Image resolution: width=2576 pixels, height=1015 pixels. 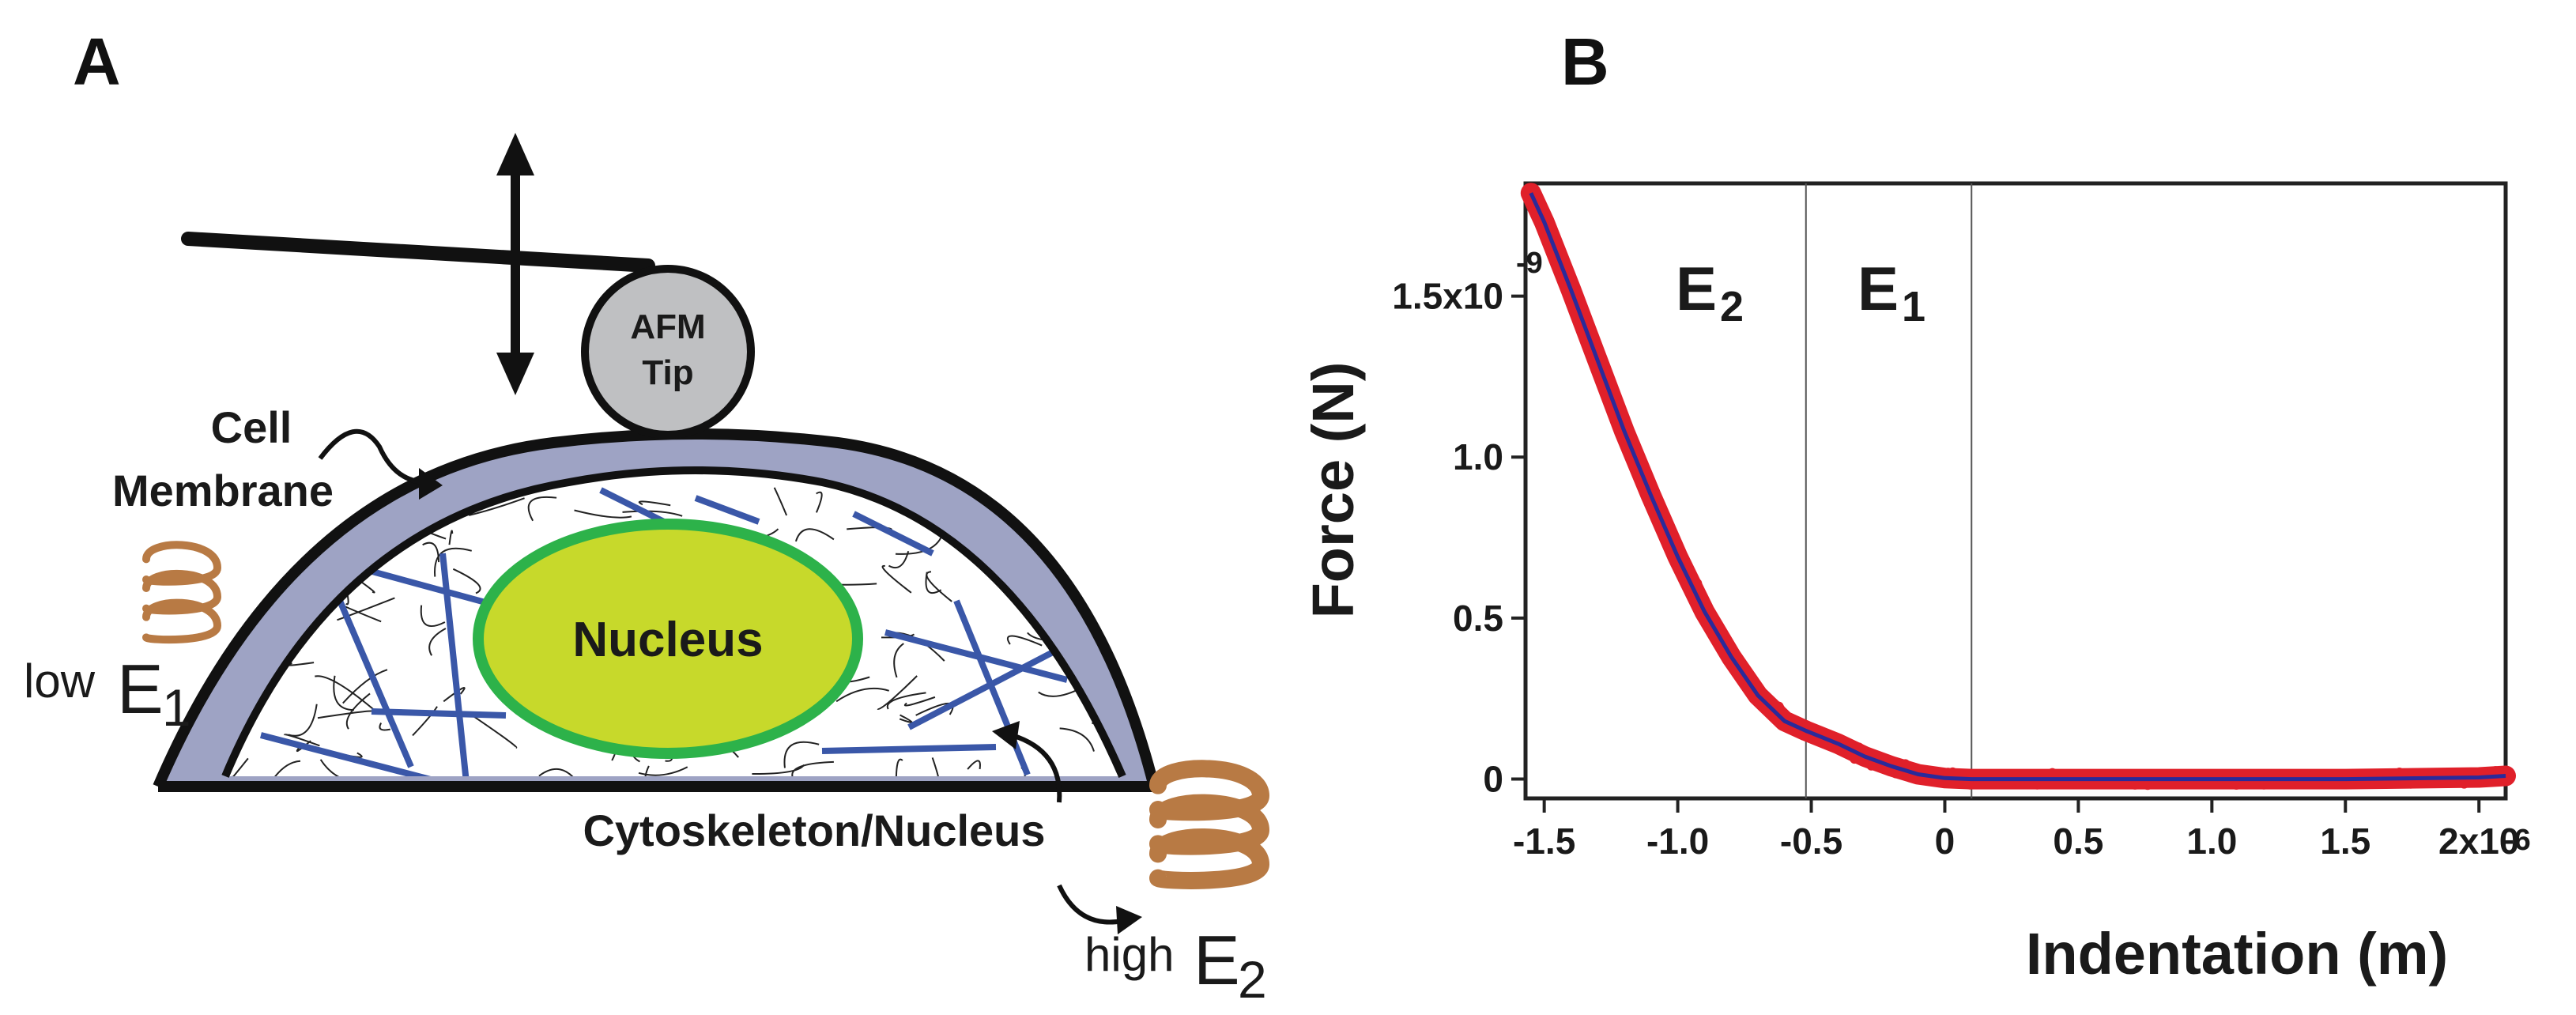 What do you see at coordinates (1006, 735) in the screenshot?
I see `cytoskeleton-pointer-arrowhead-icon` at bounding box center [1006, 735].